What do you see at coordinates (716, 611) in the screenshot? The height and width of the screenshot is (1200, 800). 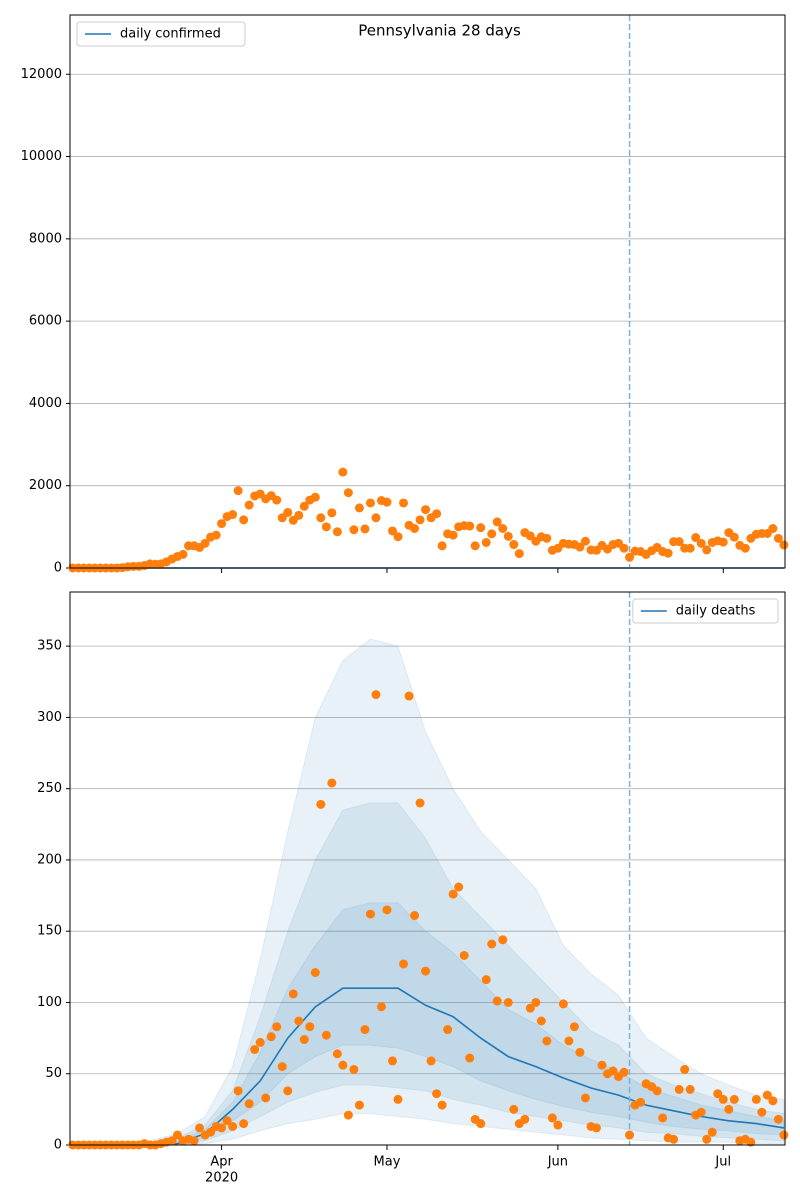 I see `legend-label: daily deaths` at bounding box center [716, 611].